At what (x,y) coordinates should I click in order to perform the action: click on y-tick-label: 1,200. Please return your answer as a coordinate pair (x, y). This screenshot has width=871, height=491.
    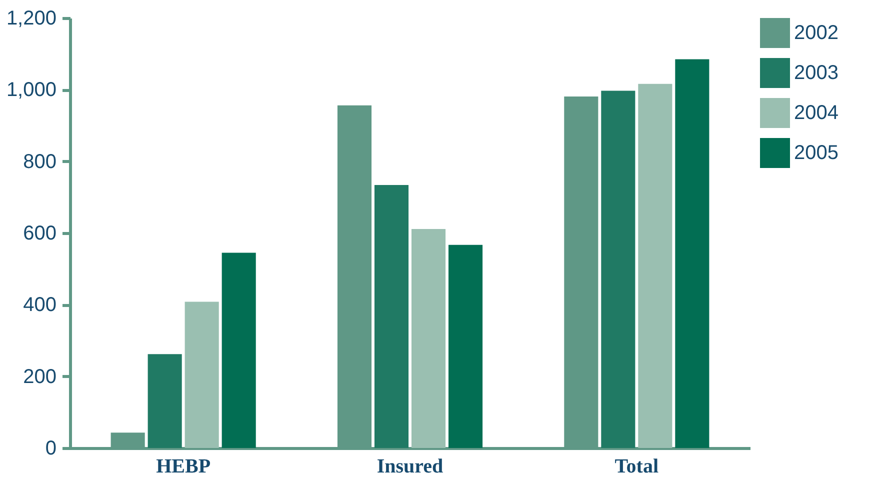
    Looking at the image, I should click on (31, 19).